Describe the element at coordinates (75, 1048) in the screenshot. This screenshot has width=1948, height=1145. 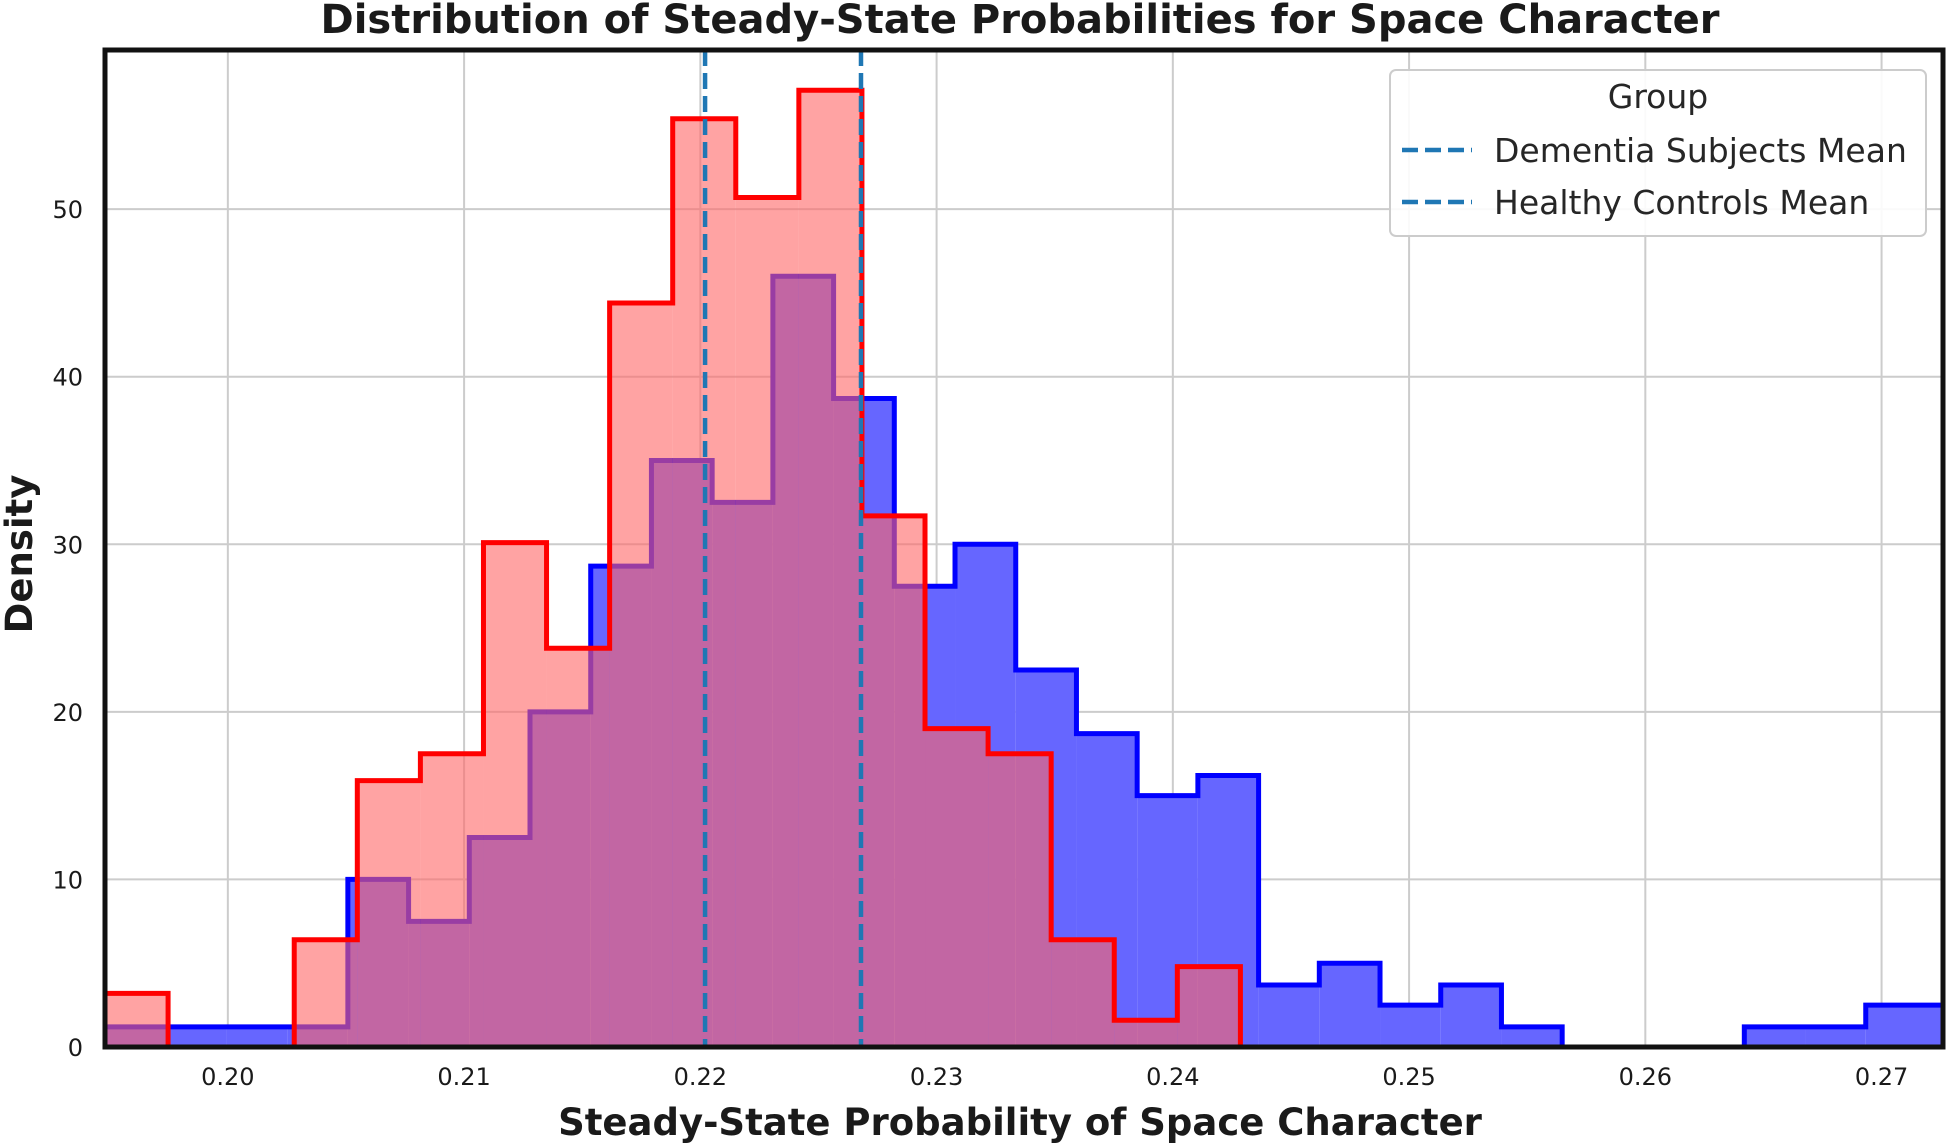
I see `y-tick-label: 0` at that location.